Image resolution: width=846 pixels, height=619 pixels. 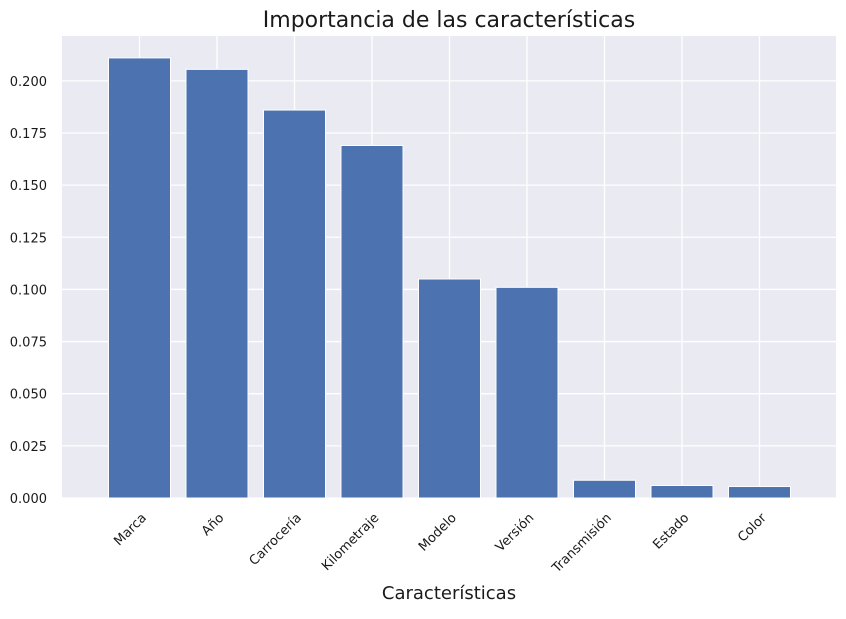 What do you see at coordinates (28, 238) in the screenshot?
I see `y-tick-label: 0.125` at bounding box center [28, 238].